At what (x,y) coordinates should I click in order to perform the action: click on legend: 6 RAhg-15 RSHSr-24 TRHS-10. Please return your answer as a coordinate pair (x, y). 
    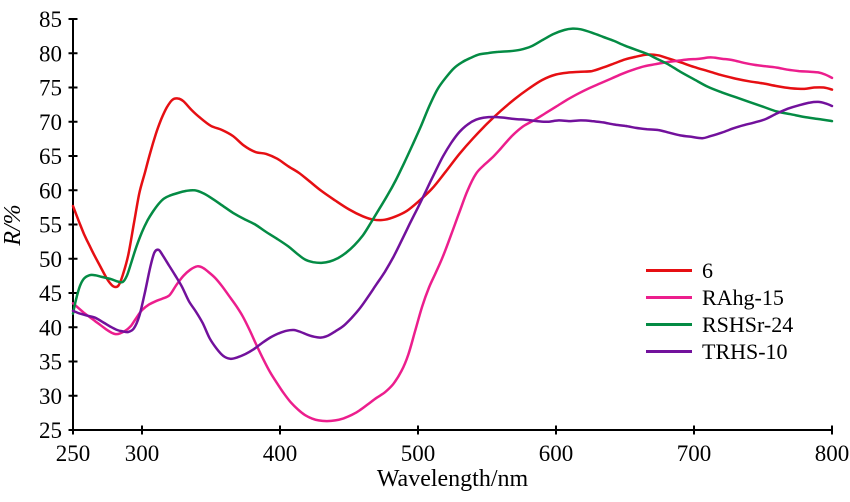
    Looking at the image, I should click on (719, 311).